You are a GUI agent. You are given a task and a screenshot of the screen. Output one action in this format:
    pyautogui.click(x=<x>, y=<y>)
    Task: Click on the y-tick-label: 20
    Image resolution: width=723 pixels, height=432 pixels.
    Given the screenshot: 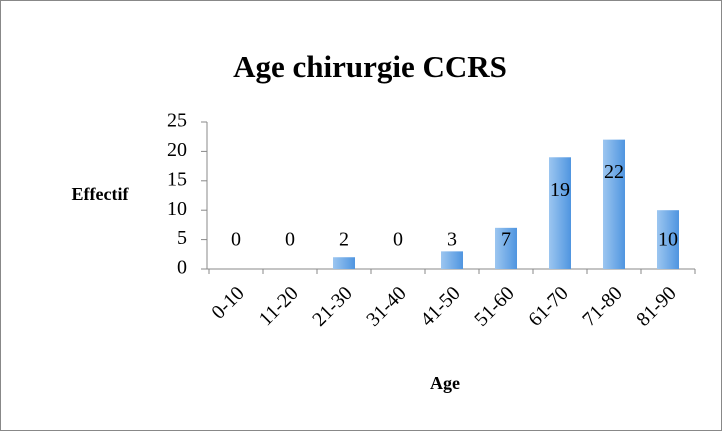 What is the action you would take?
    pyautogui.click(x=177, y=150)
    